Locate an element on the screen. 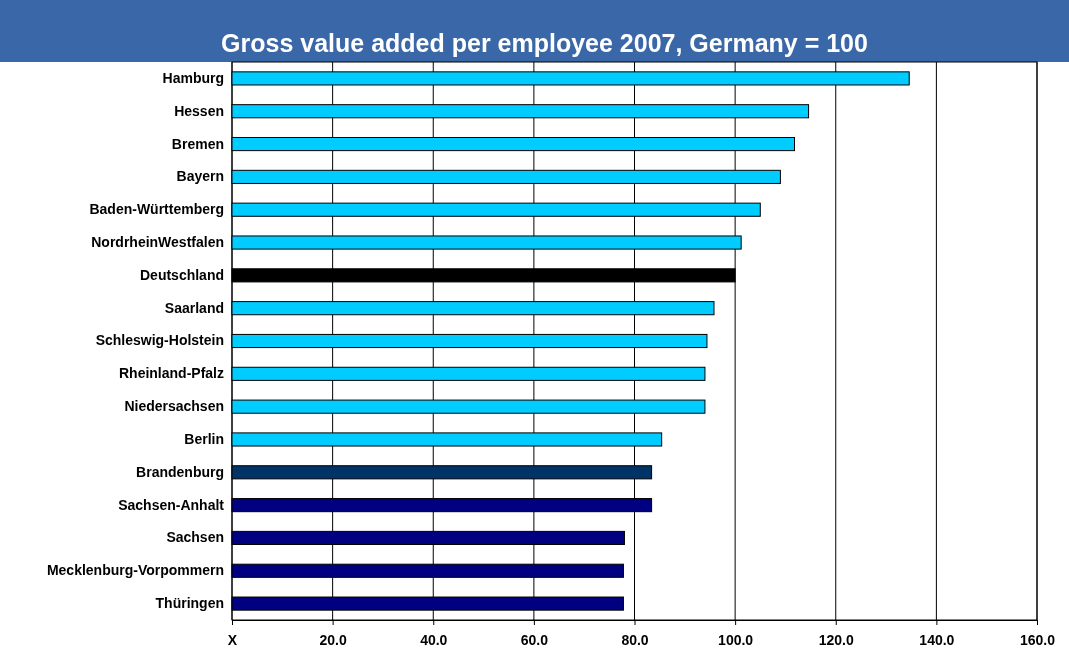  x-tick-label: 160.0 is located at coordinates (1037, 639).